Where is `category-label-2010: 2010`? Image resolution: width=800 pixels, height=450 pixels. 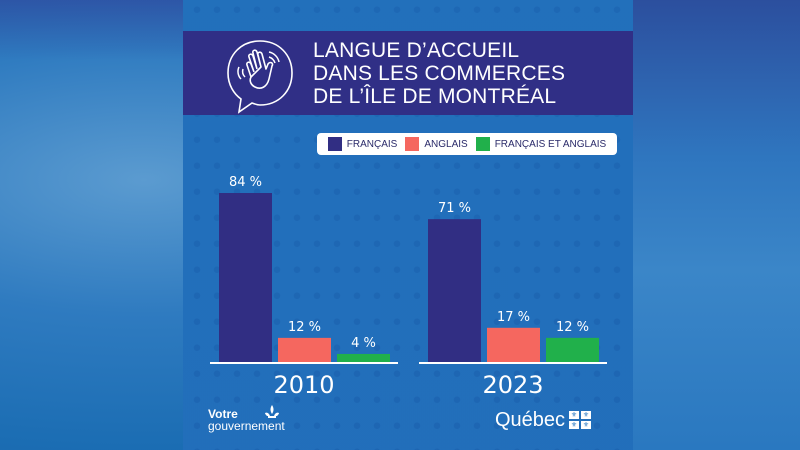 category-label-2010: 2010 is located at coordinates (303, 385).